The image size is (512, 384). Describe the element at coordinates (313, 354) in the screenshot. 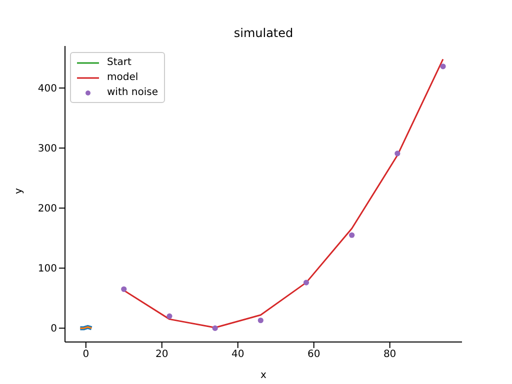

I see `x-tick-label: 60` at that location.